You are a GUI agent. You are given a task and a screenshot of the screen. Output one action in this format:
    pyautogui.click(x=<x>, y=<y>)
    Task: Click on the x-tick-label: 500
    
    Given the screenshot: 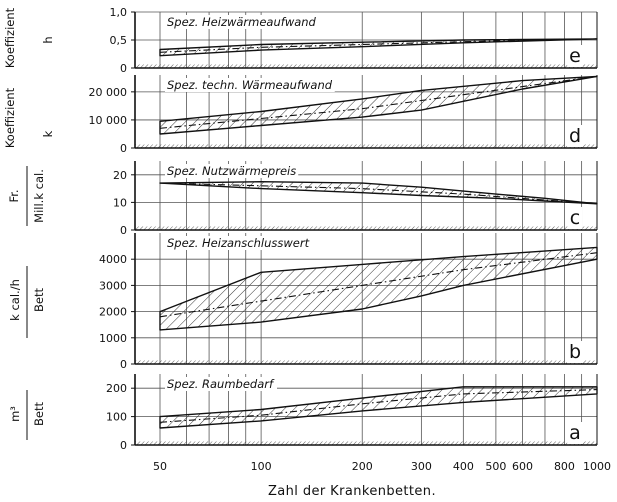 What is the action you would take?
    pyautogui.click(x=495, y=466)
    